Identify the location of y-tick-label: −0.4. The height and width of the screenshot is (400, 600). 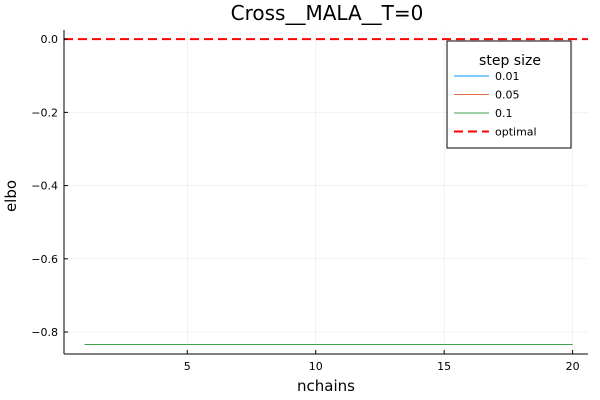
(44, 186).